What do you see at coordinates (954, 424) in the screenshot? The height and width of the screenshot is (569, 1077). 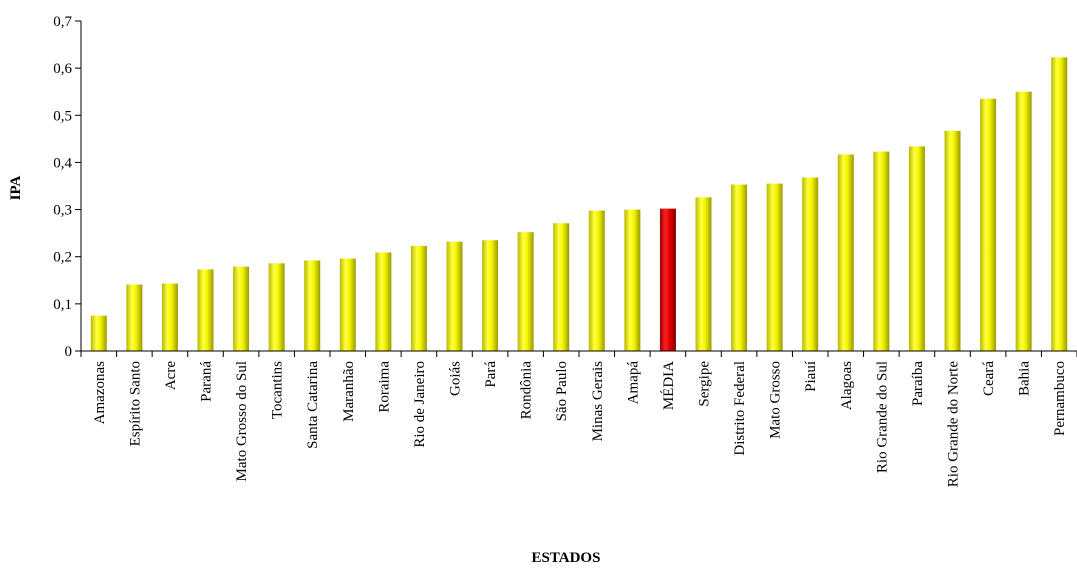 I see `x-category-label: Rio Grande do Norte` at bounding box center [954, 424].